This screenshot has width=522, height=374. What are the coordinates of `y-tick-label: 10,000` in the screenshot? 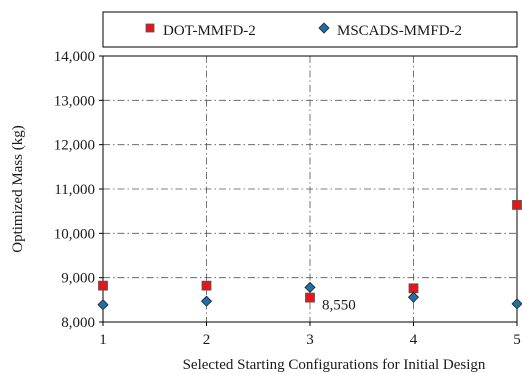 It's located at (74, 234).